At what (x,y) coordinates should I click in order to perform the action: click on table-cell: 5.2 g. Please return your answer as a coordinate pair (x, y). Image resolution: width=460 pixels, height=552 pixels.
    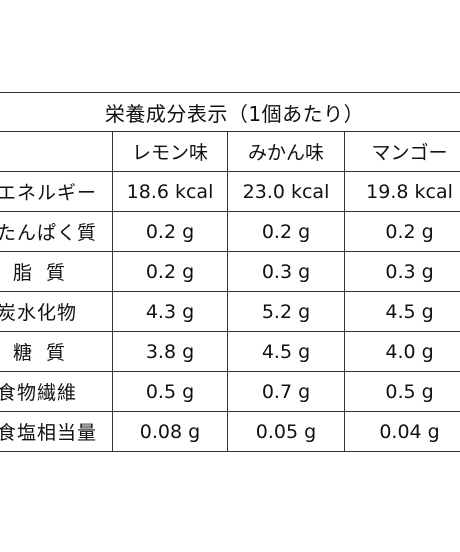
    Looking at the image, I should click on (286, 311).